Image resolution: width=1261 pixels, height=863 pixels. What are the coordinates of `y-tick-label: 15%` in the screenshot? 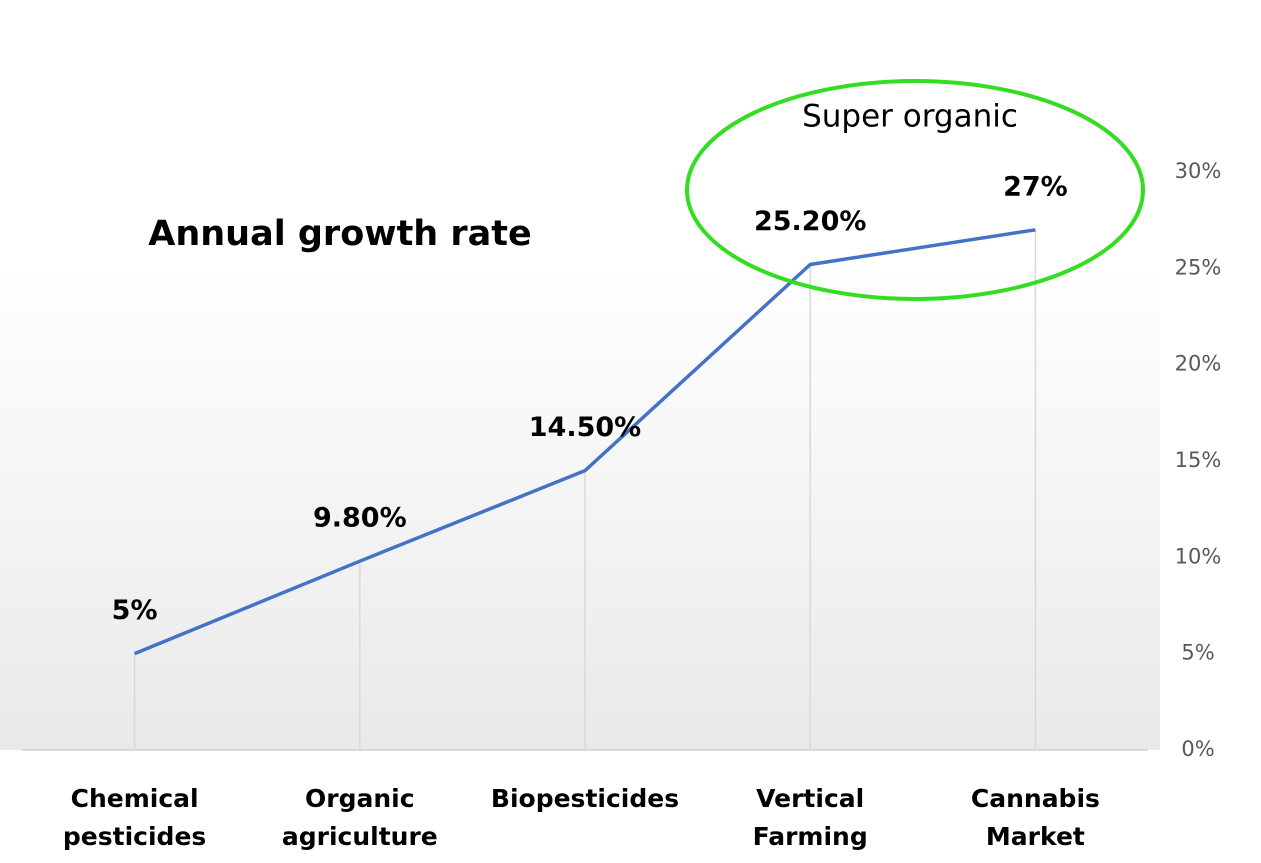 It's located at (1198, 460).